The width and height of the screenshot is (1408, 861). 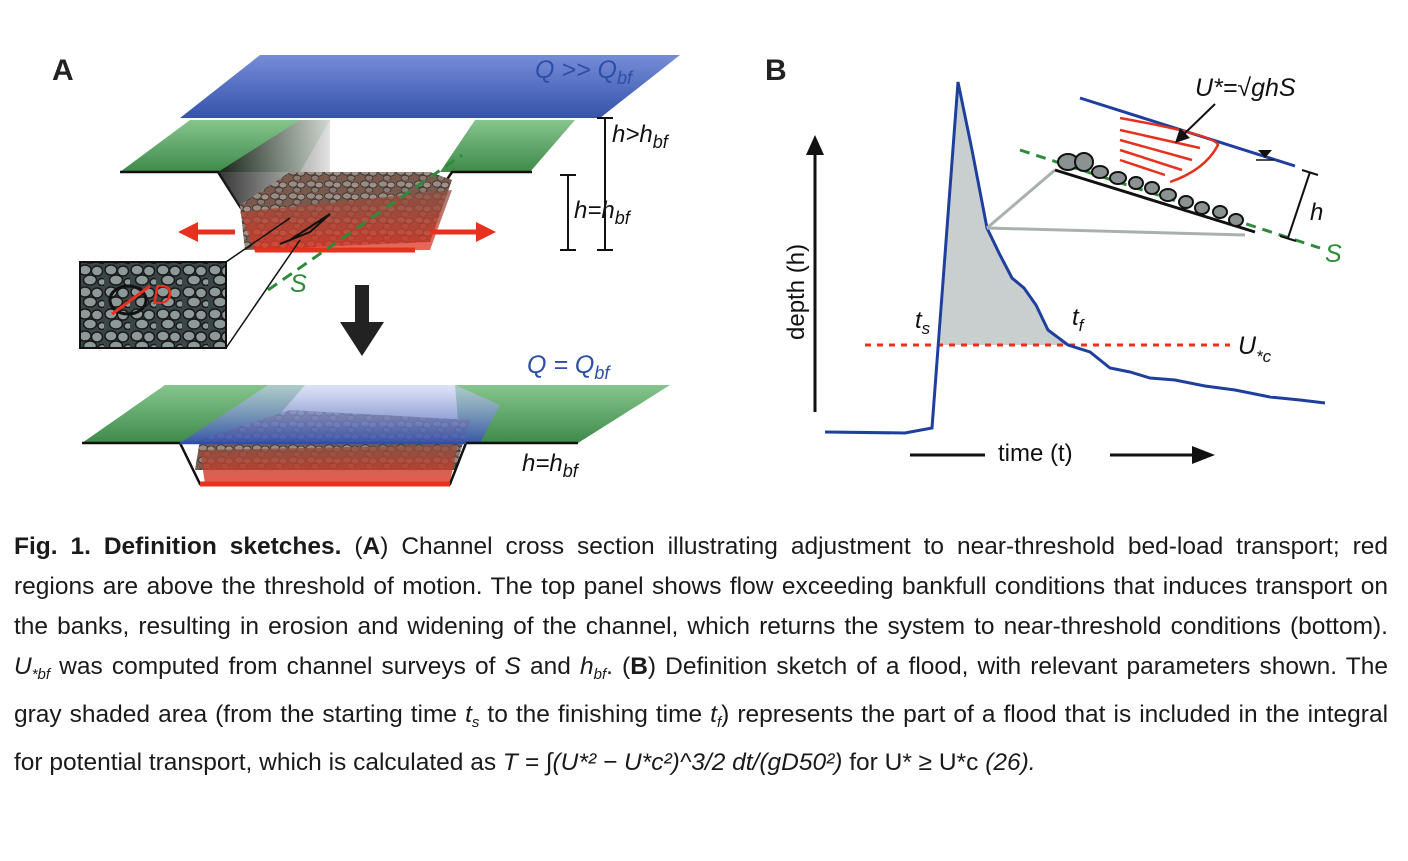 What do you see at coordinates (362, 320) in the screenshot?
I see `transition-arrow` at bounding box center [362, 320].